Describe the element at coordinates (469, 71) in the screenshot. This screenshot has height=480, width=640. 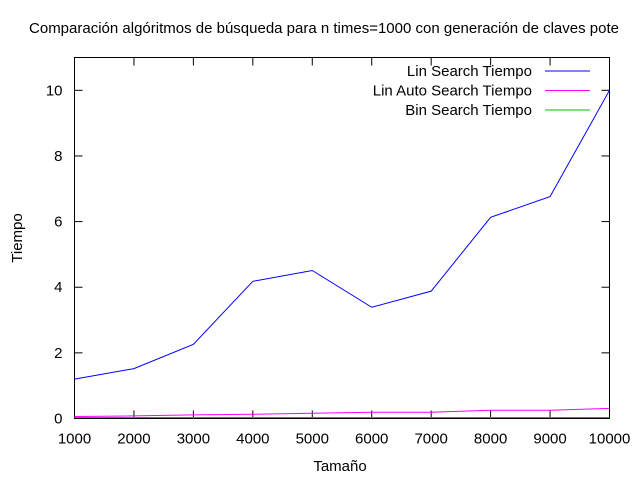
I see `legend-label: Lin Search Tiempo` at that location.